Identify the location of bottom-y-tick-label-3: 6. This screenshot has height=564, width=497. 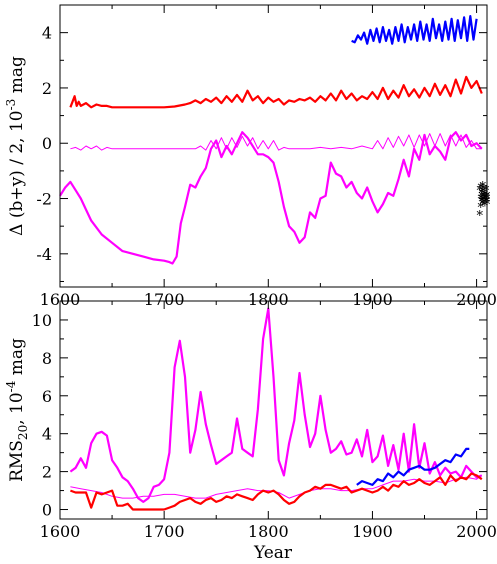
(47, 396).